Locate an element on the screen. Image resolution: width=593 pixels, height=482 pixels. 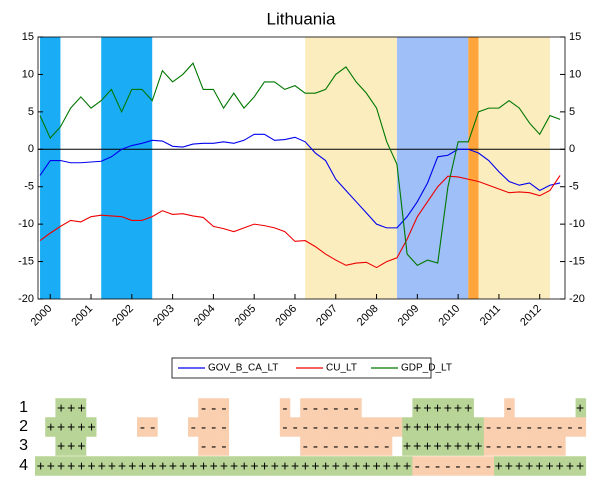
legend-label: GDP_D_LT is located at coordinates (426, 368).